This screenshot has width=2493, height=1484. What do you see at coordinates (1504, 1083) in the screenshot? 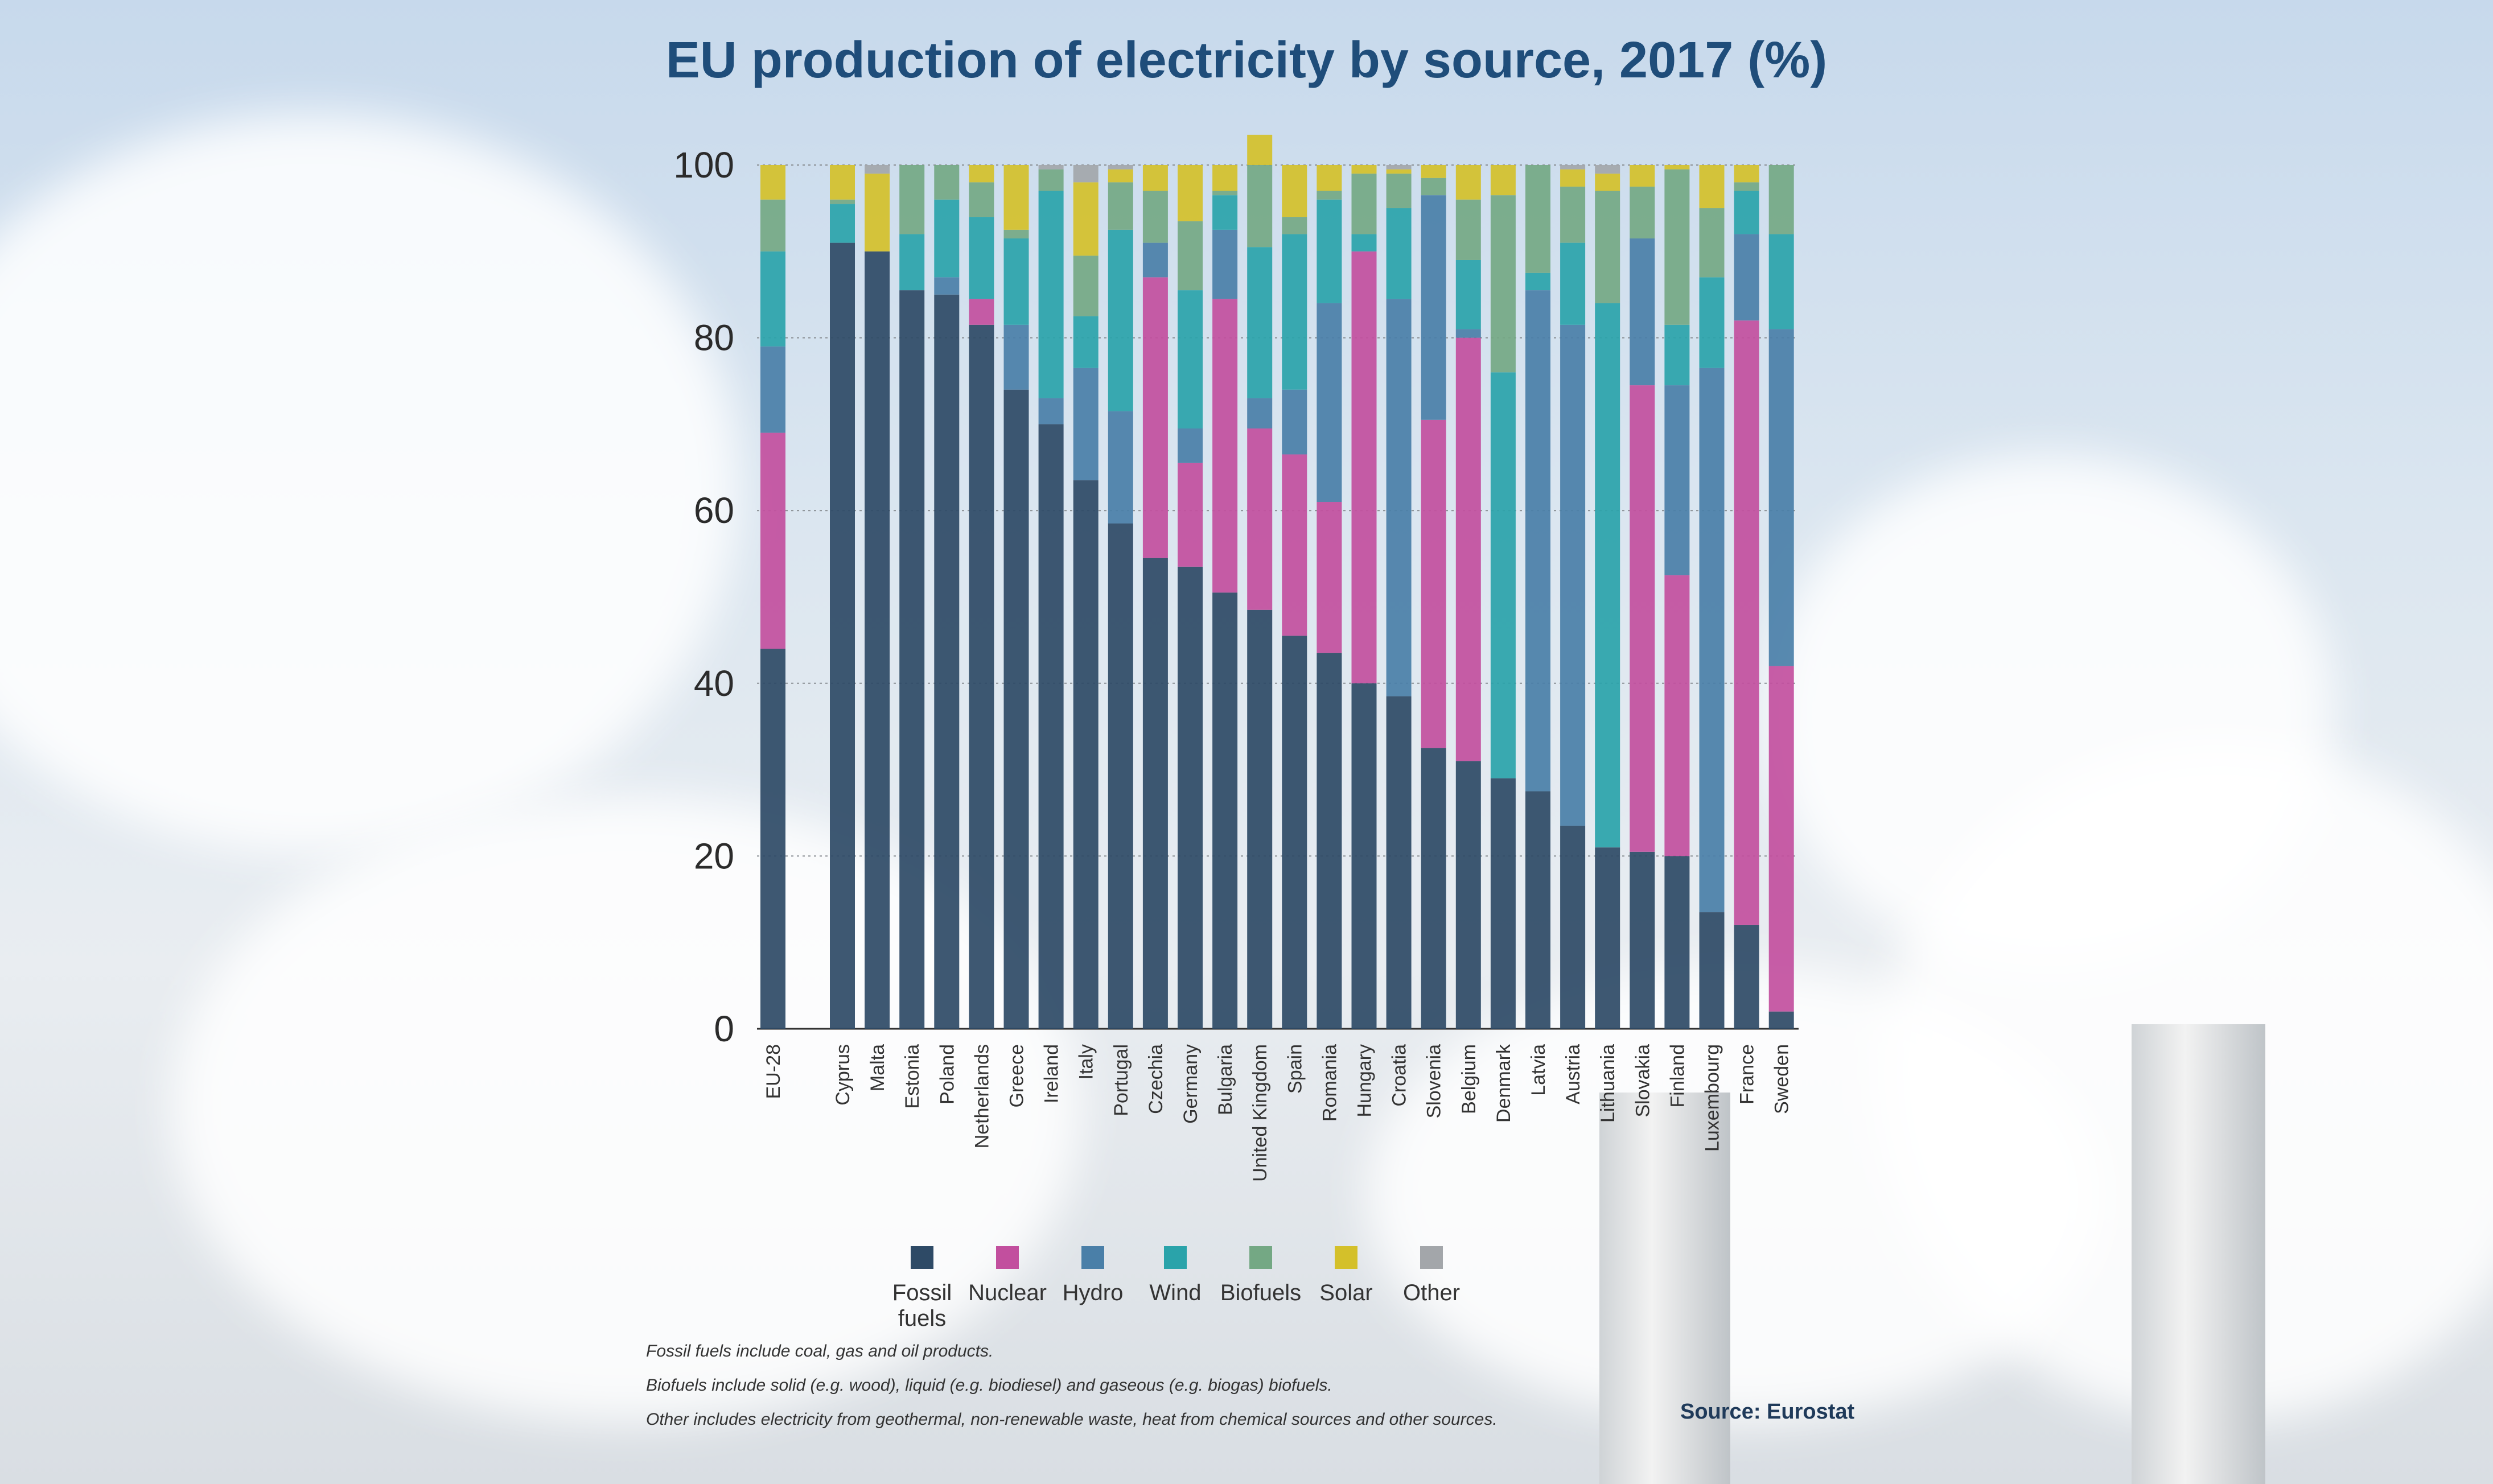
I see `category-label: Denmark` at bounding box center [1504, 1083].